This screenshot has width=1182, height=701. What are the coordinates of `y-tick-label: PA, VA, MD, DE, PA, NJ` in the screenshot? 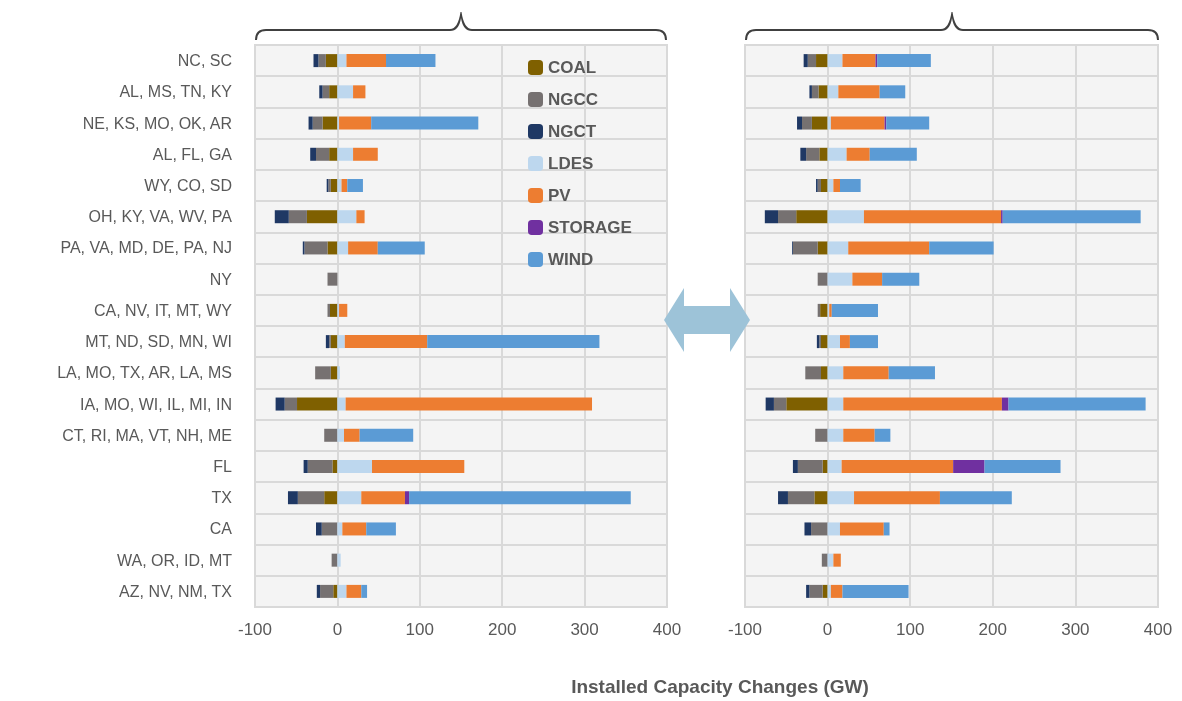 It's located at (146, 248).